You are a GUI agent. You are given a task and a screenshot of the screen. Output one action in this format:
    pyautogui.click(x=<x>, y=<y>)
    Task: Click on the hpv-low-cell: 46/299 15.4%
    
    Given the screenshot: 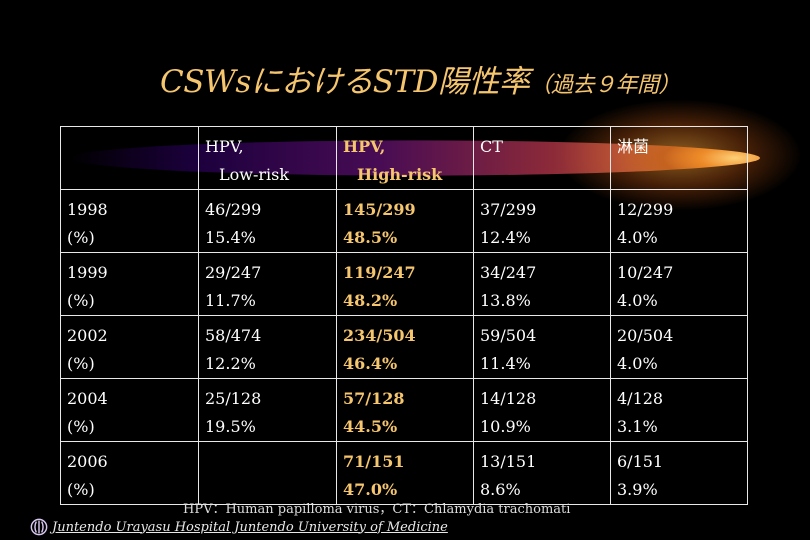 What is the action you would take?
    pyautogui.click(x=267, y=221)
    